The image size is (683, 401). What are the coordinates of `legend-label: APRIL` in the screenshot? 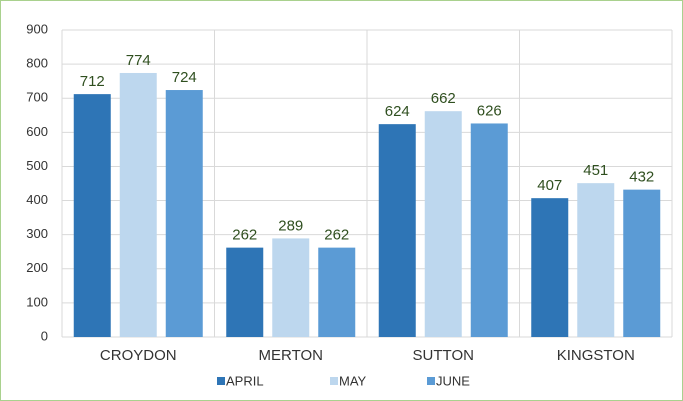 It's located at (245, 380).